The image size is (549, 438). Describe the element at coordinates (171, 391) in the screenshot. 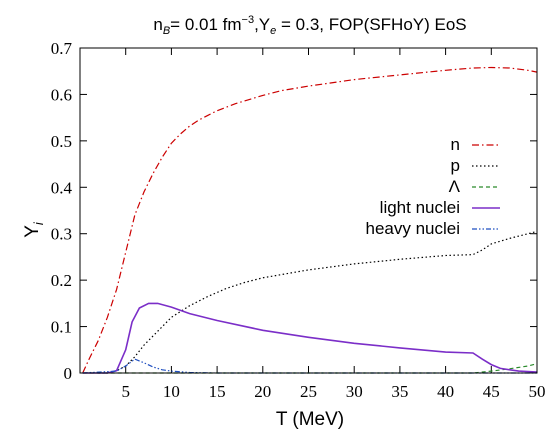

I see `x-tick-label: 10` at that location.